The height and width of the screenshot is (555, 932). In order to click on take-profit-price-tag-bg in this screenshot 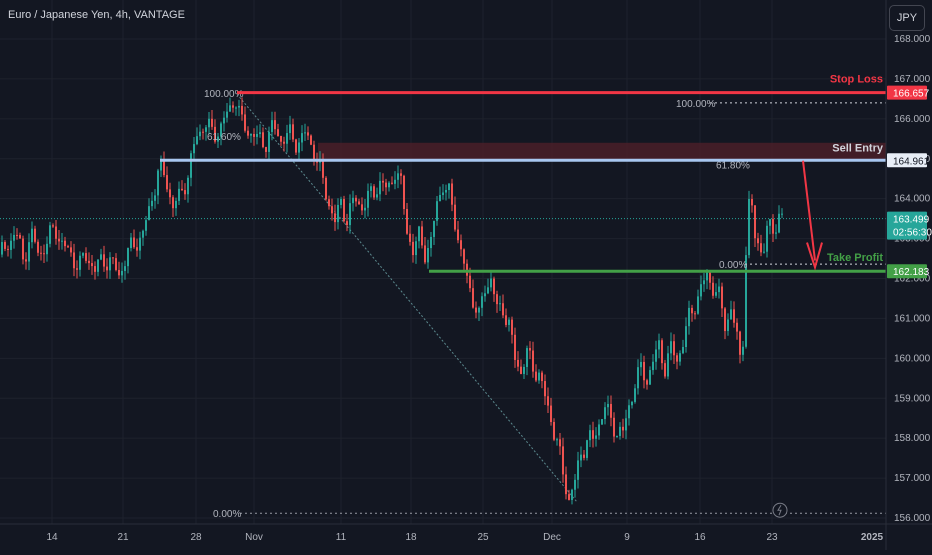, I will do `click(907, 271)`.